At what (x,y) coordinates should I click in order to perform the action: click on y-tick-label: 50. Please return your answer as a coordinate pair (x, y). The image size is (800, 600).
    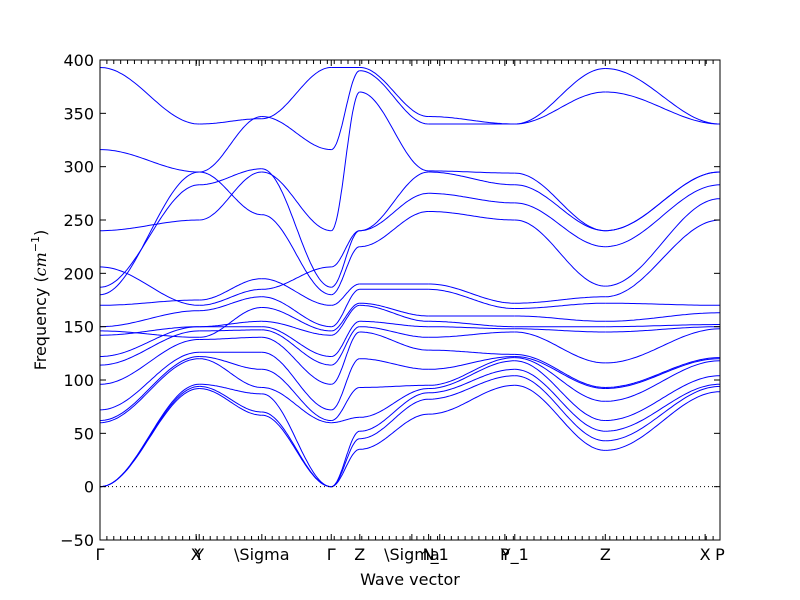
    Looking at the image, I should click on (84, 433).